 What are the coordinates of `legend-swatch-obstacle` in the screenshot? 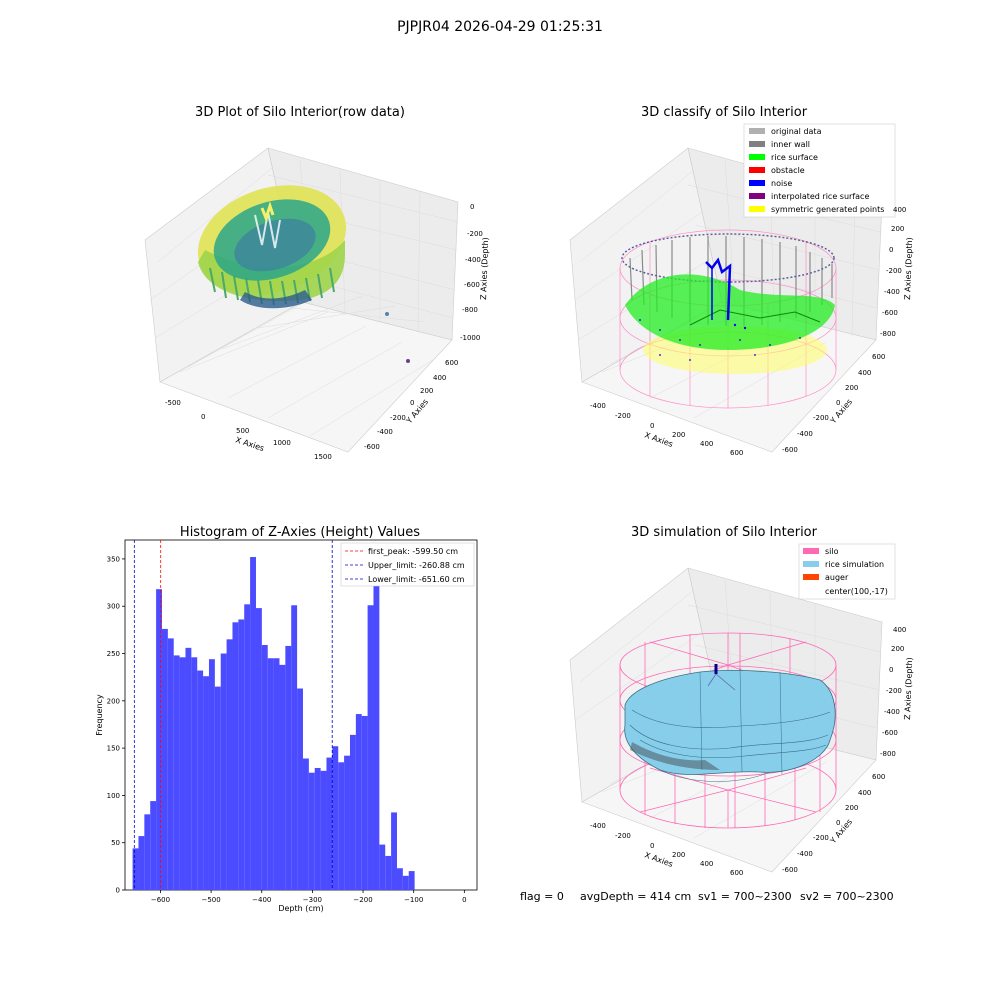 It's located at (757, 170).